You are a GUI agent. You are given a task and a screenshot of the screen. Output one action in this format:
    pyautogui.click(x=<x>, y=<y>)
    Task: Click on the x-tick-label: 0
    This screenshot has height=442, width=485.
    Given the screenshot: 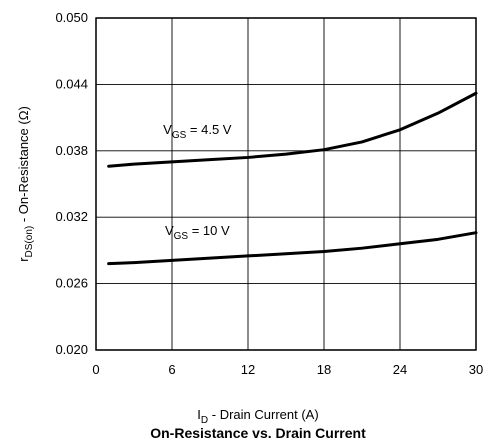 What is the action you would take?
    pyautogui.click(x=95, y=369)
    